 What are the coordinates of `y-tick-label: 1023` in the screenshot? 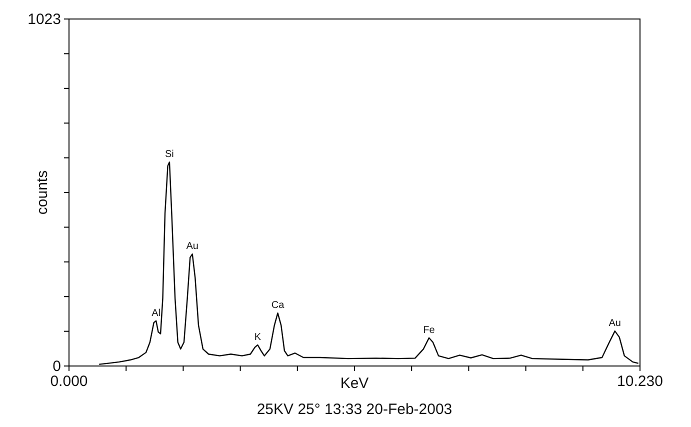 It's located at (44, 19).